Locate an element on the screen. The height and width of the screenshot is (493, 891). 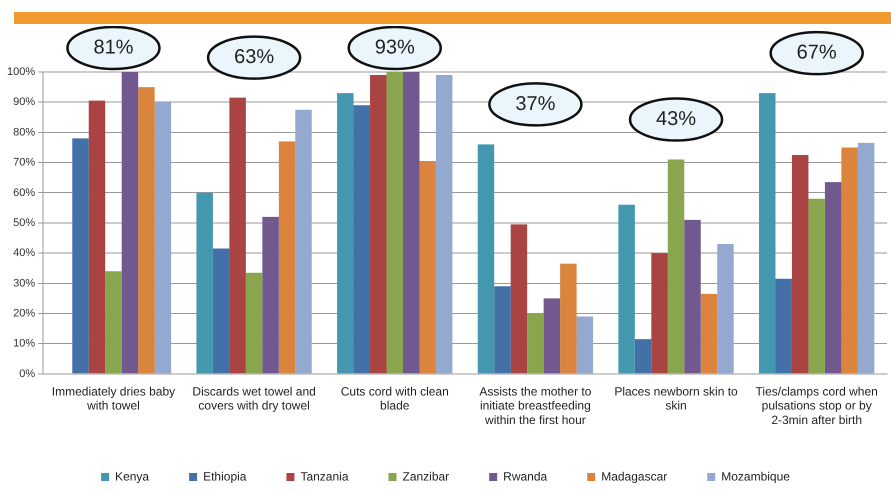
legend-label: Tanzania is located at coordinates (324, 476).